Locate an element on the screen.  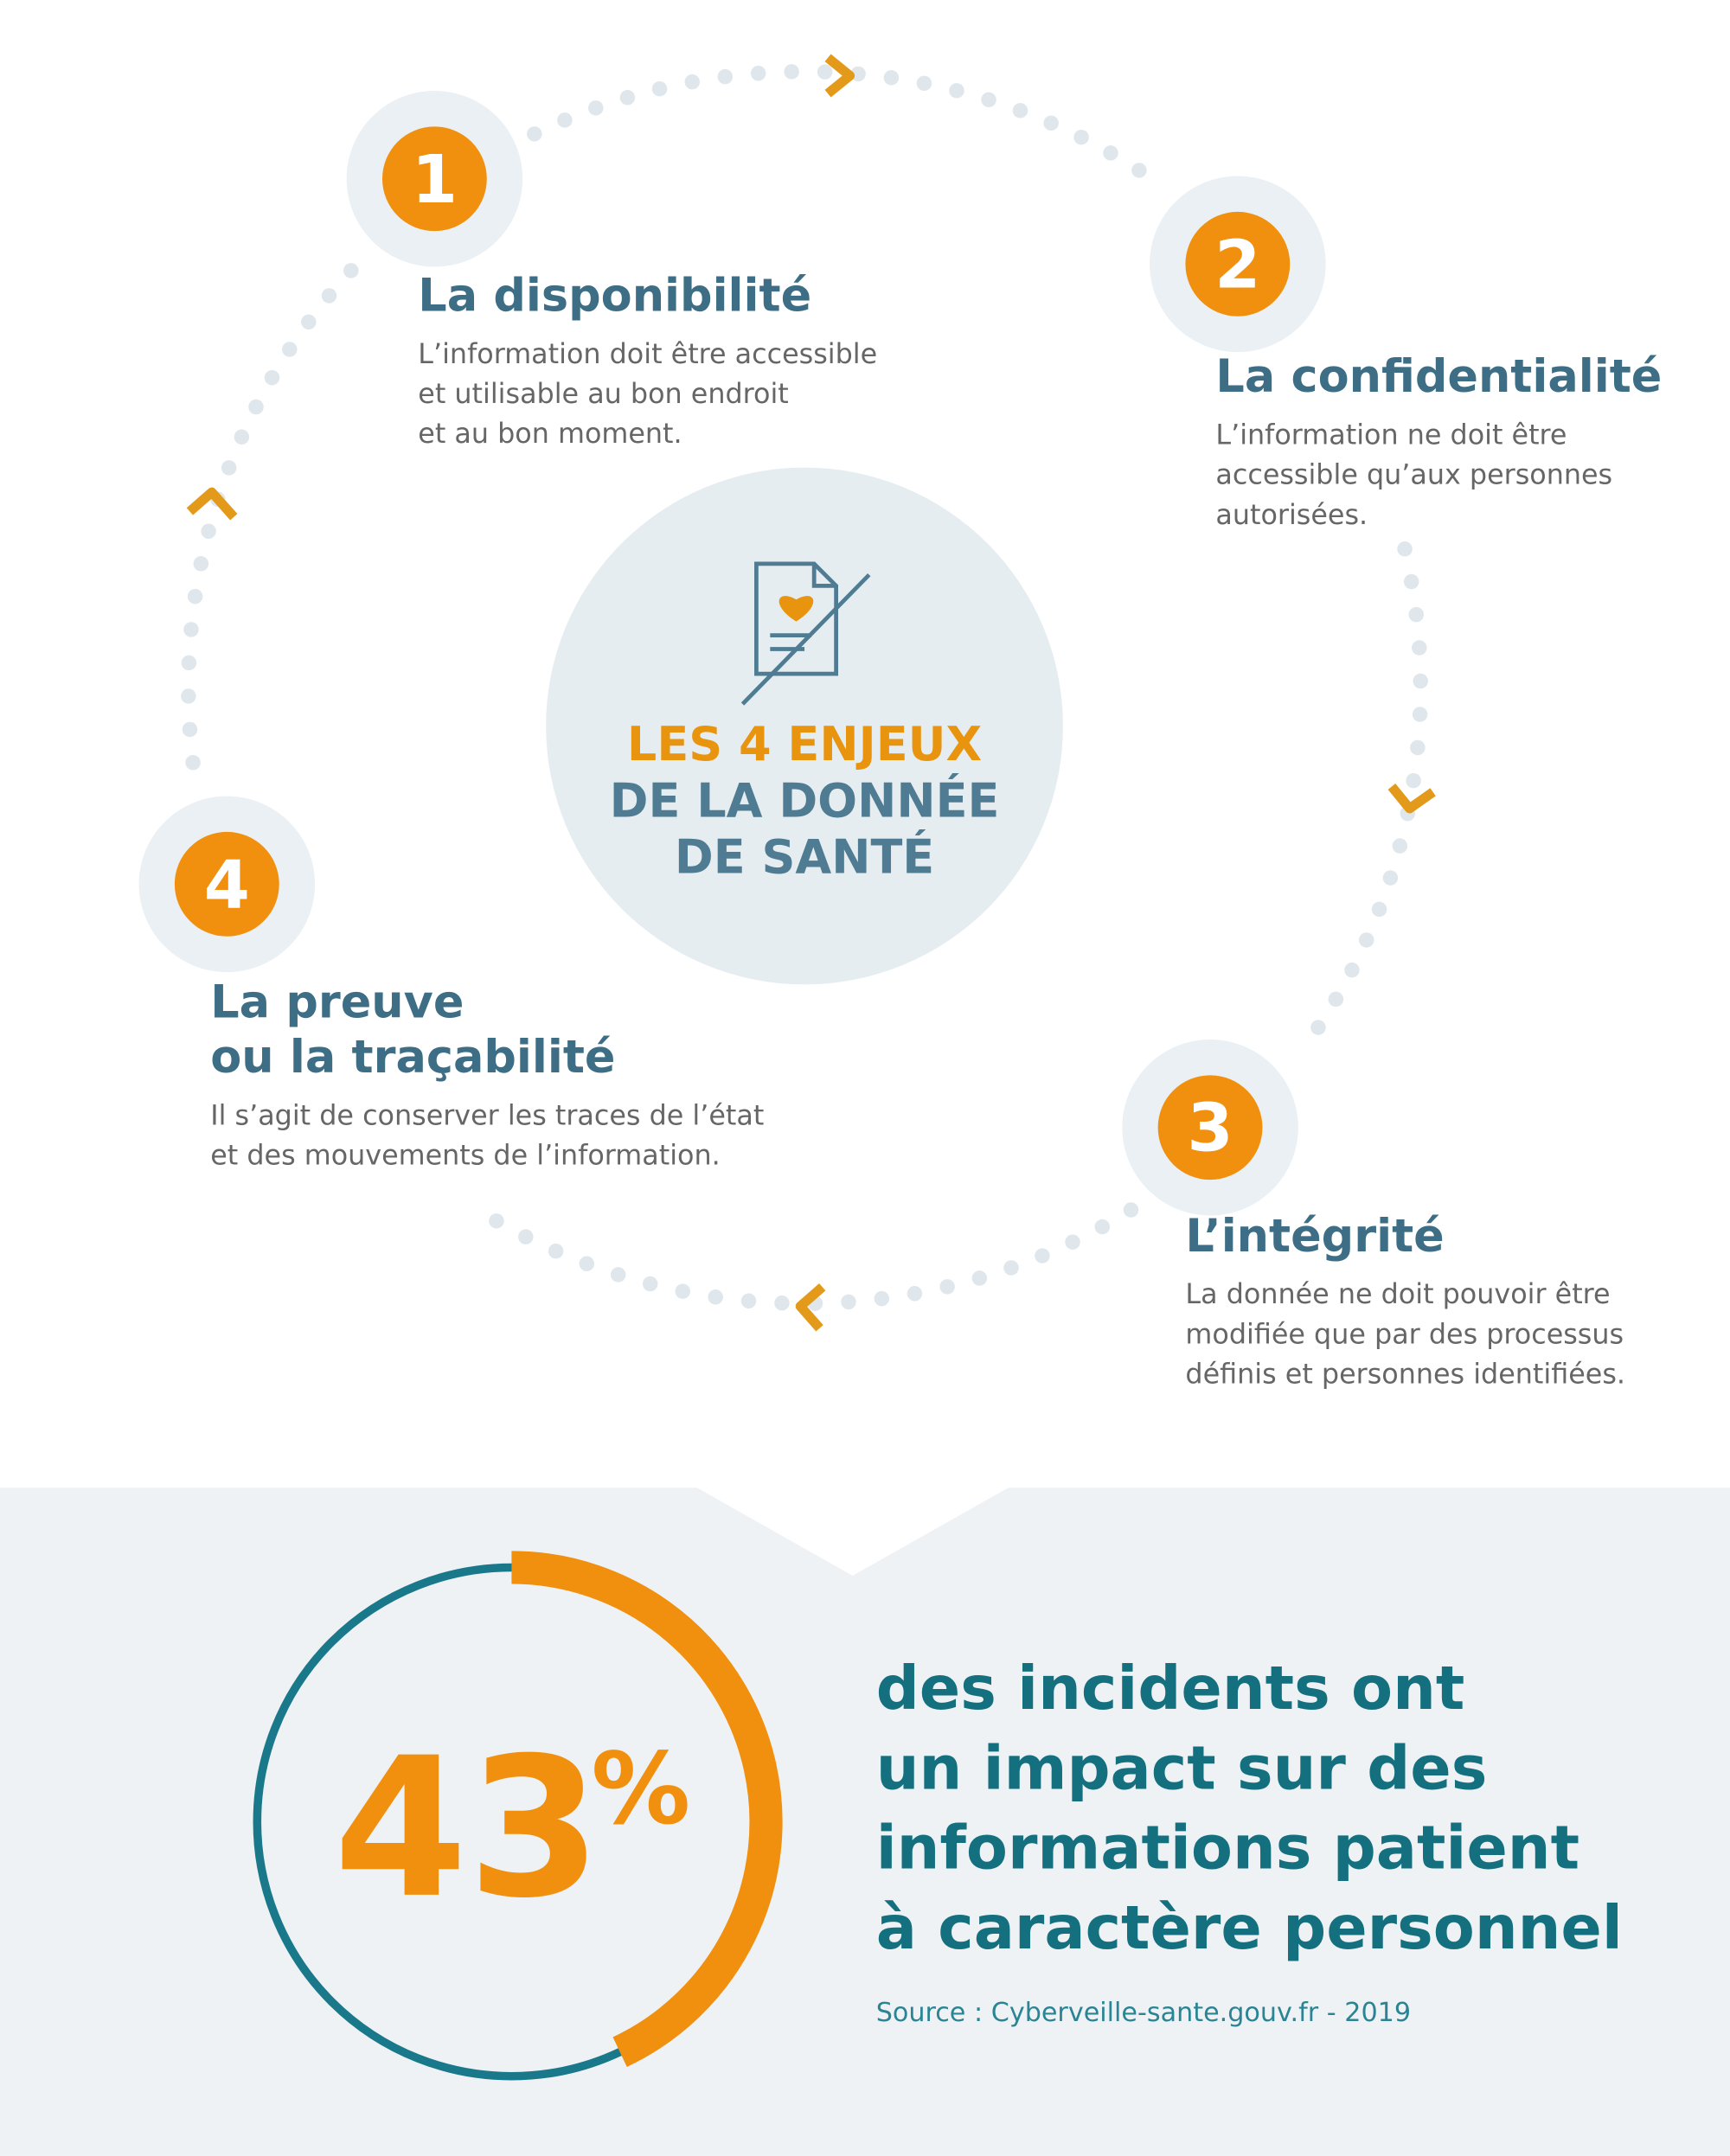
center-title: LES 4 ENJEUX is located at coordinates (804, 744).